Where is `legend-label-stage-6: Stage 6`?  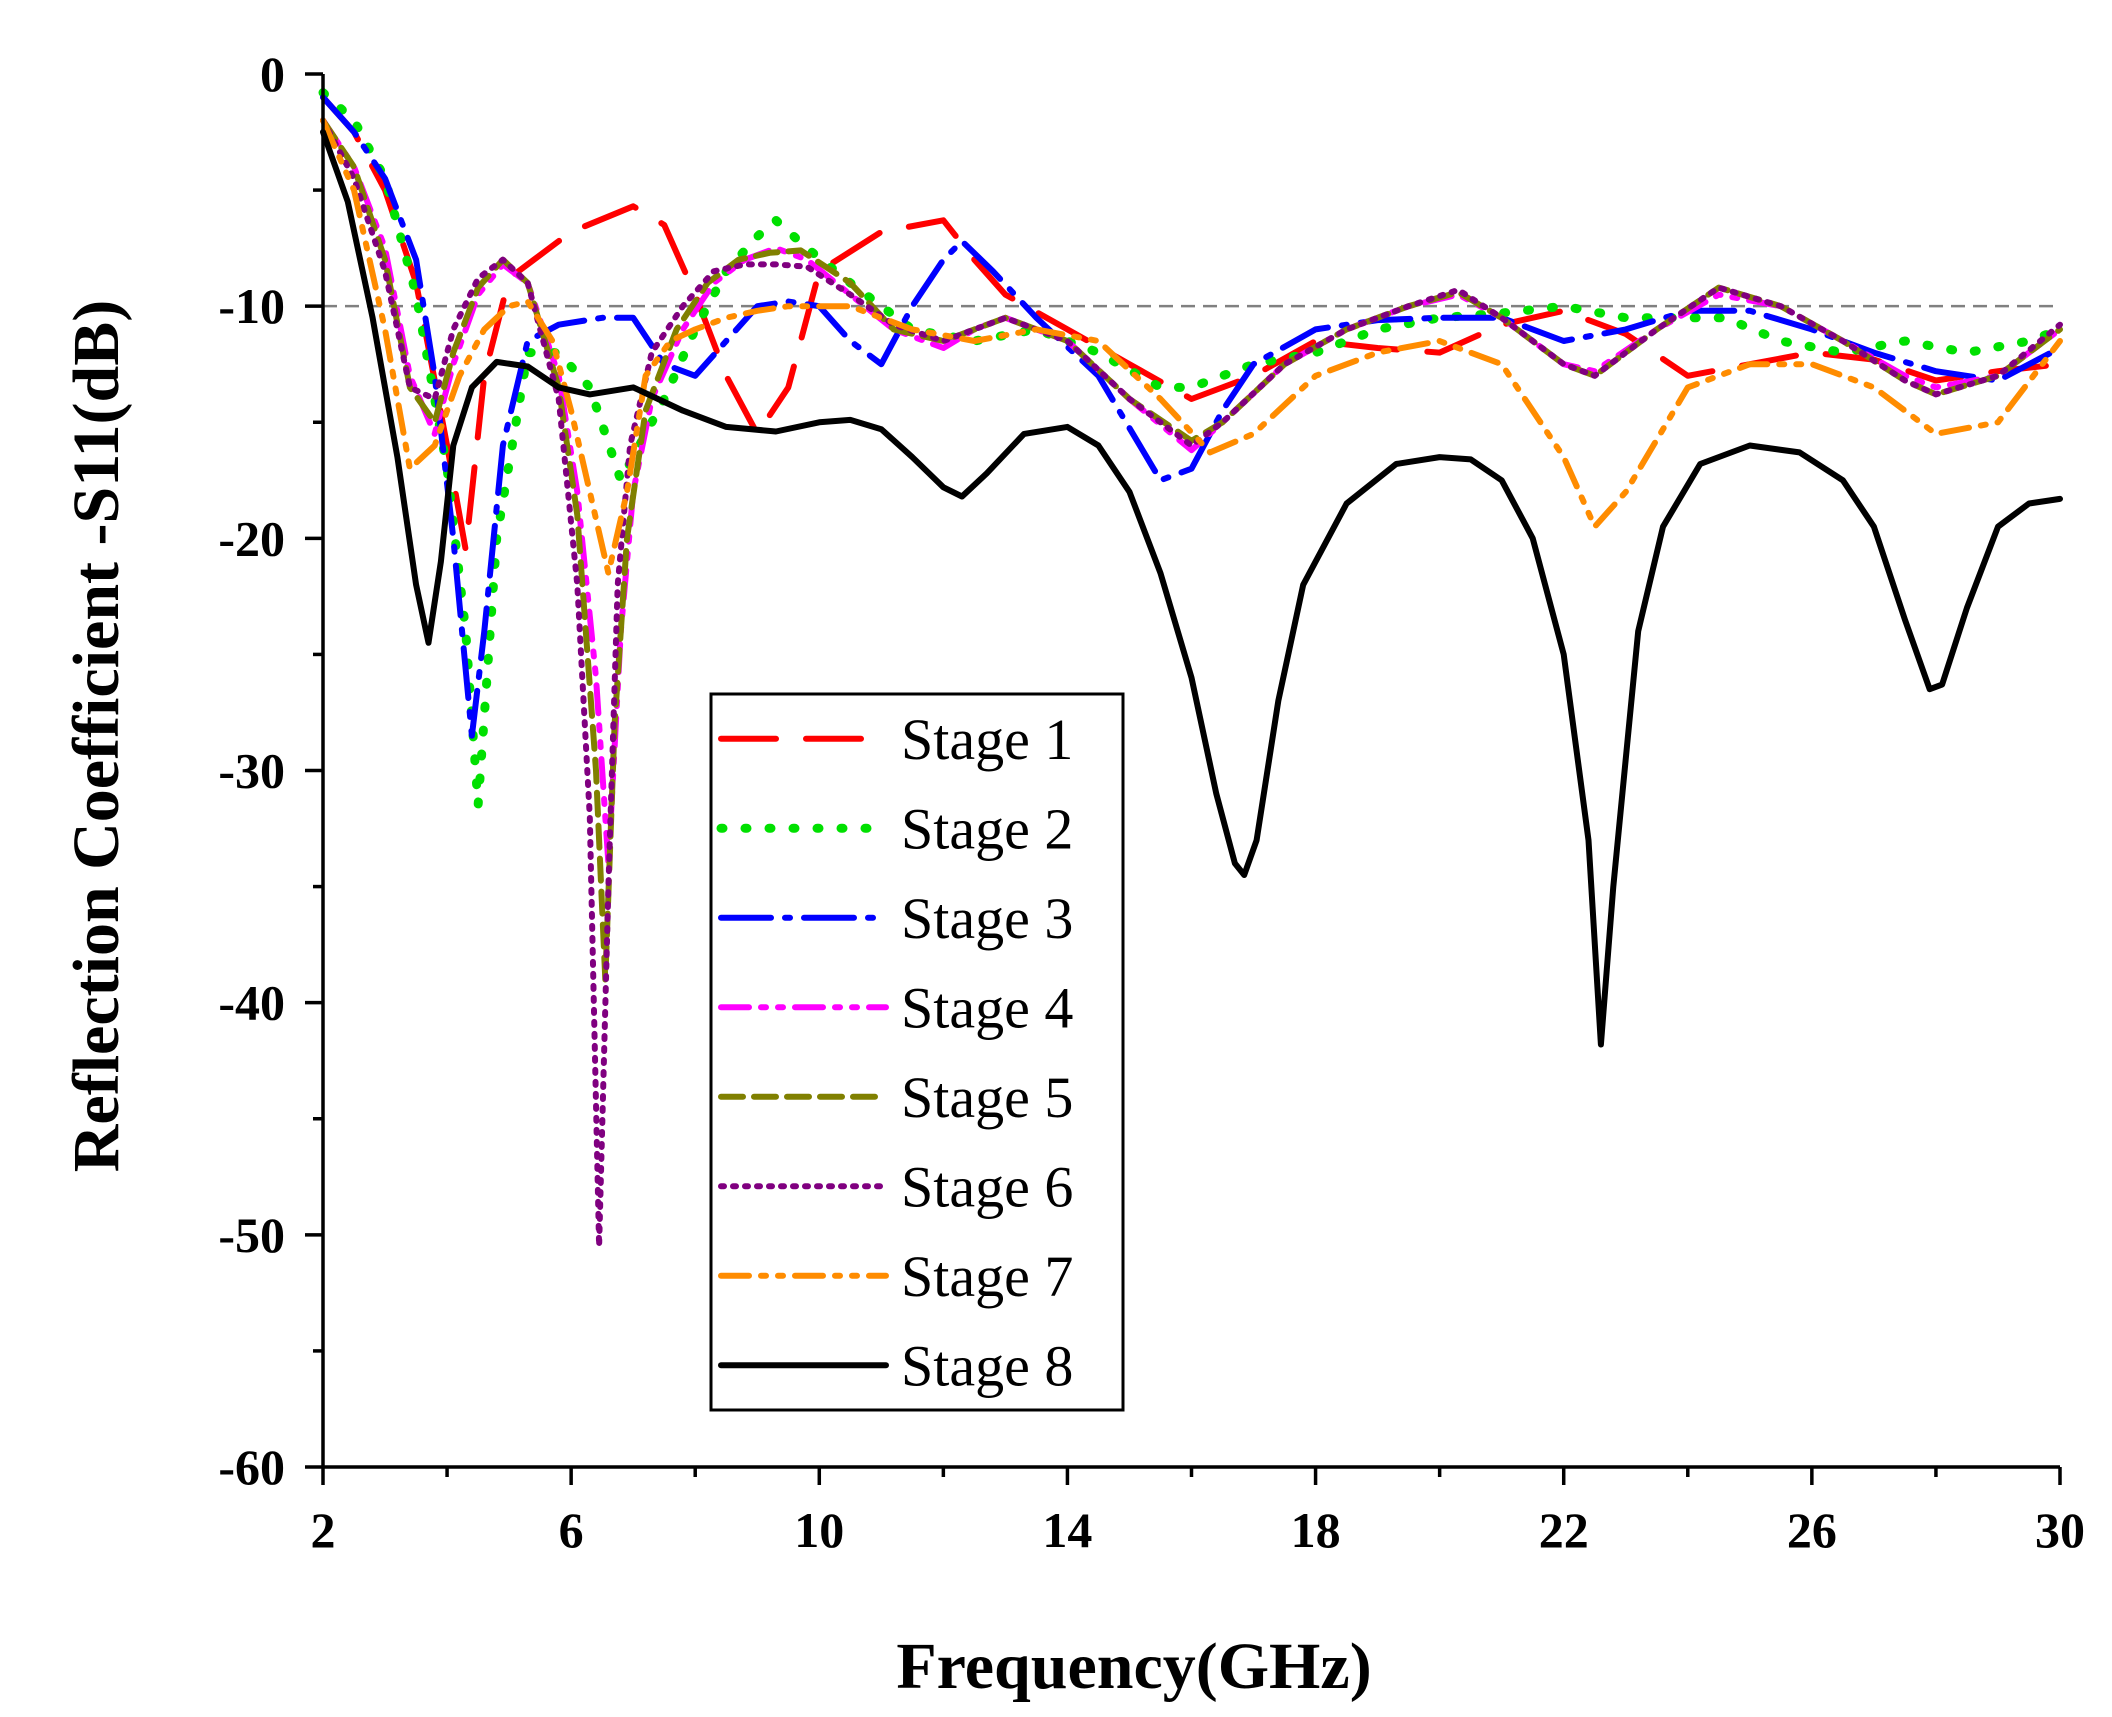
legend-label-stage-6: Stage 6 is located at coordinates (987, 1186).